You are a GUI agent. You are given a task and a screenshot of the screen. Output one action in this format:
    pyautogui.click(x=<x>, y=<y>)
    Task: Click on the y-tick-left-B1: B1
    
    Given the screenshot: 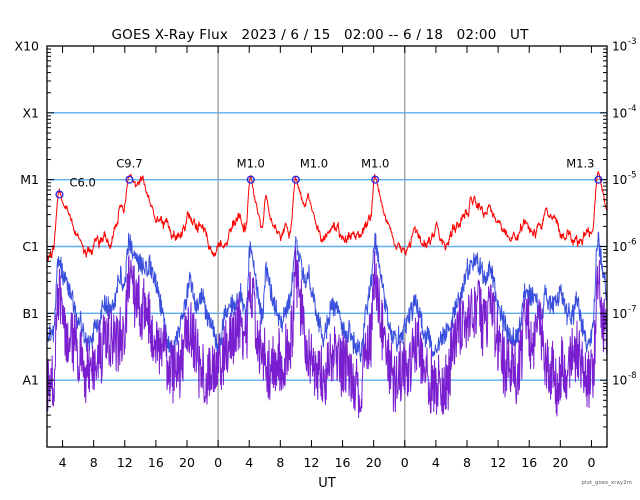 What is the action you would take?
    pyautogui.click(x=30, y=313)
    